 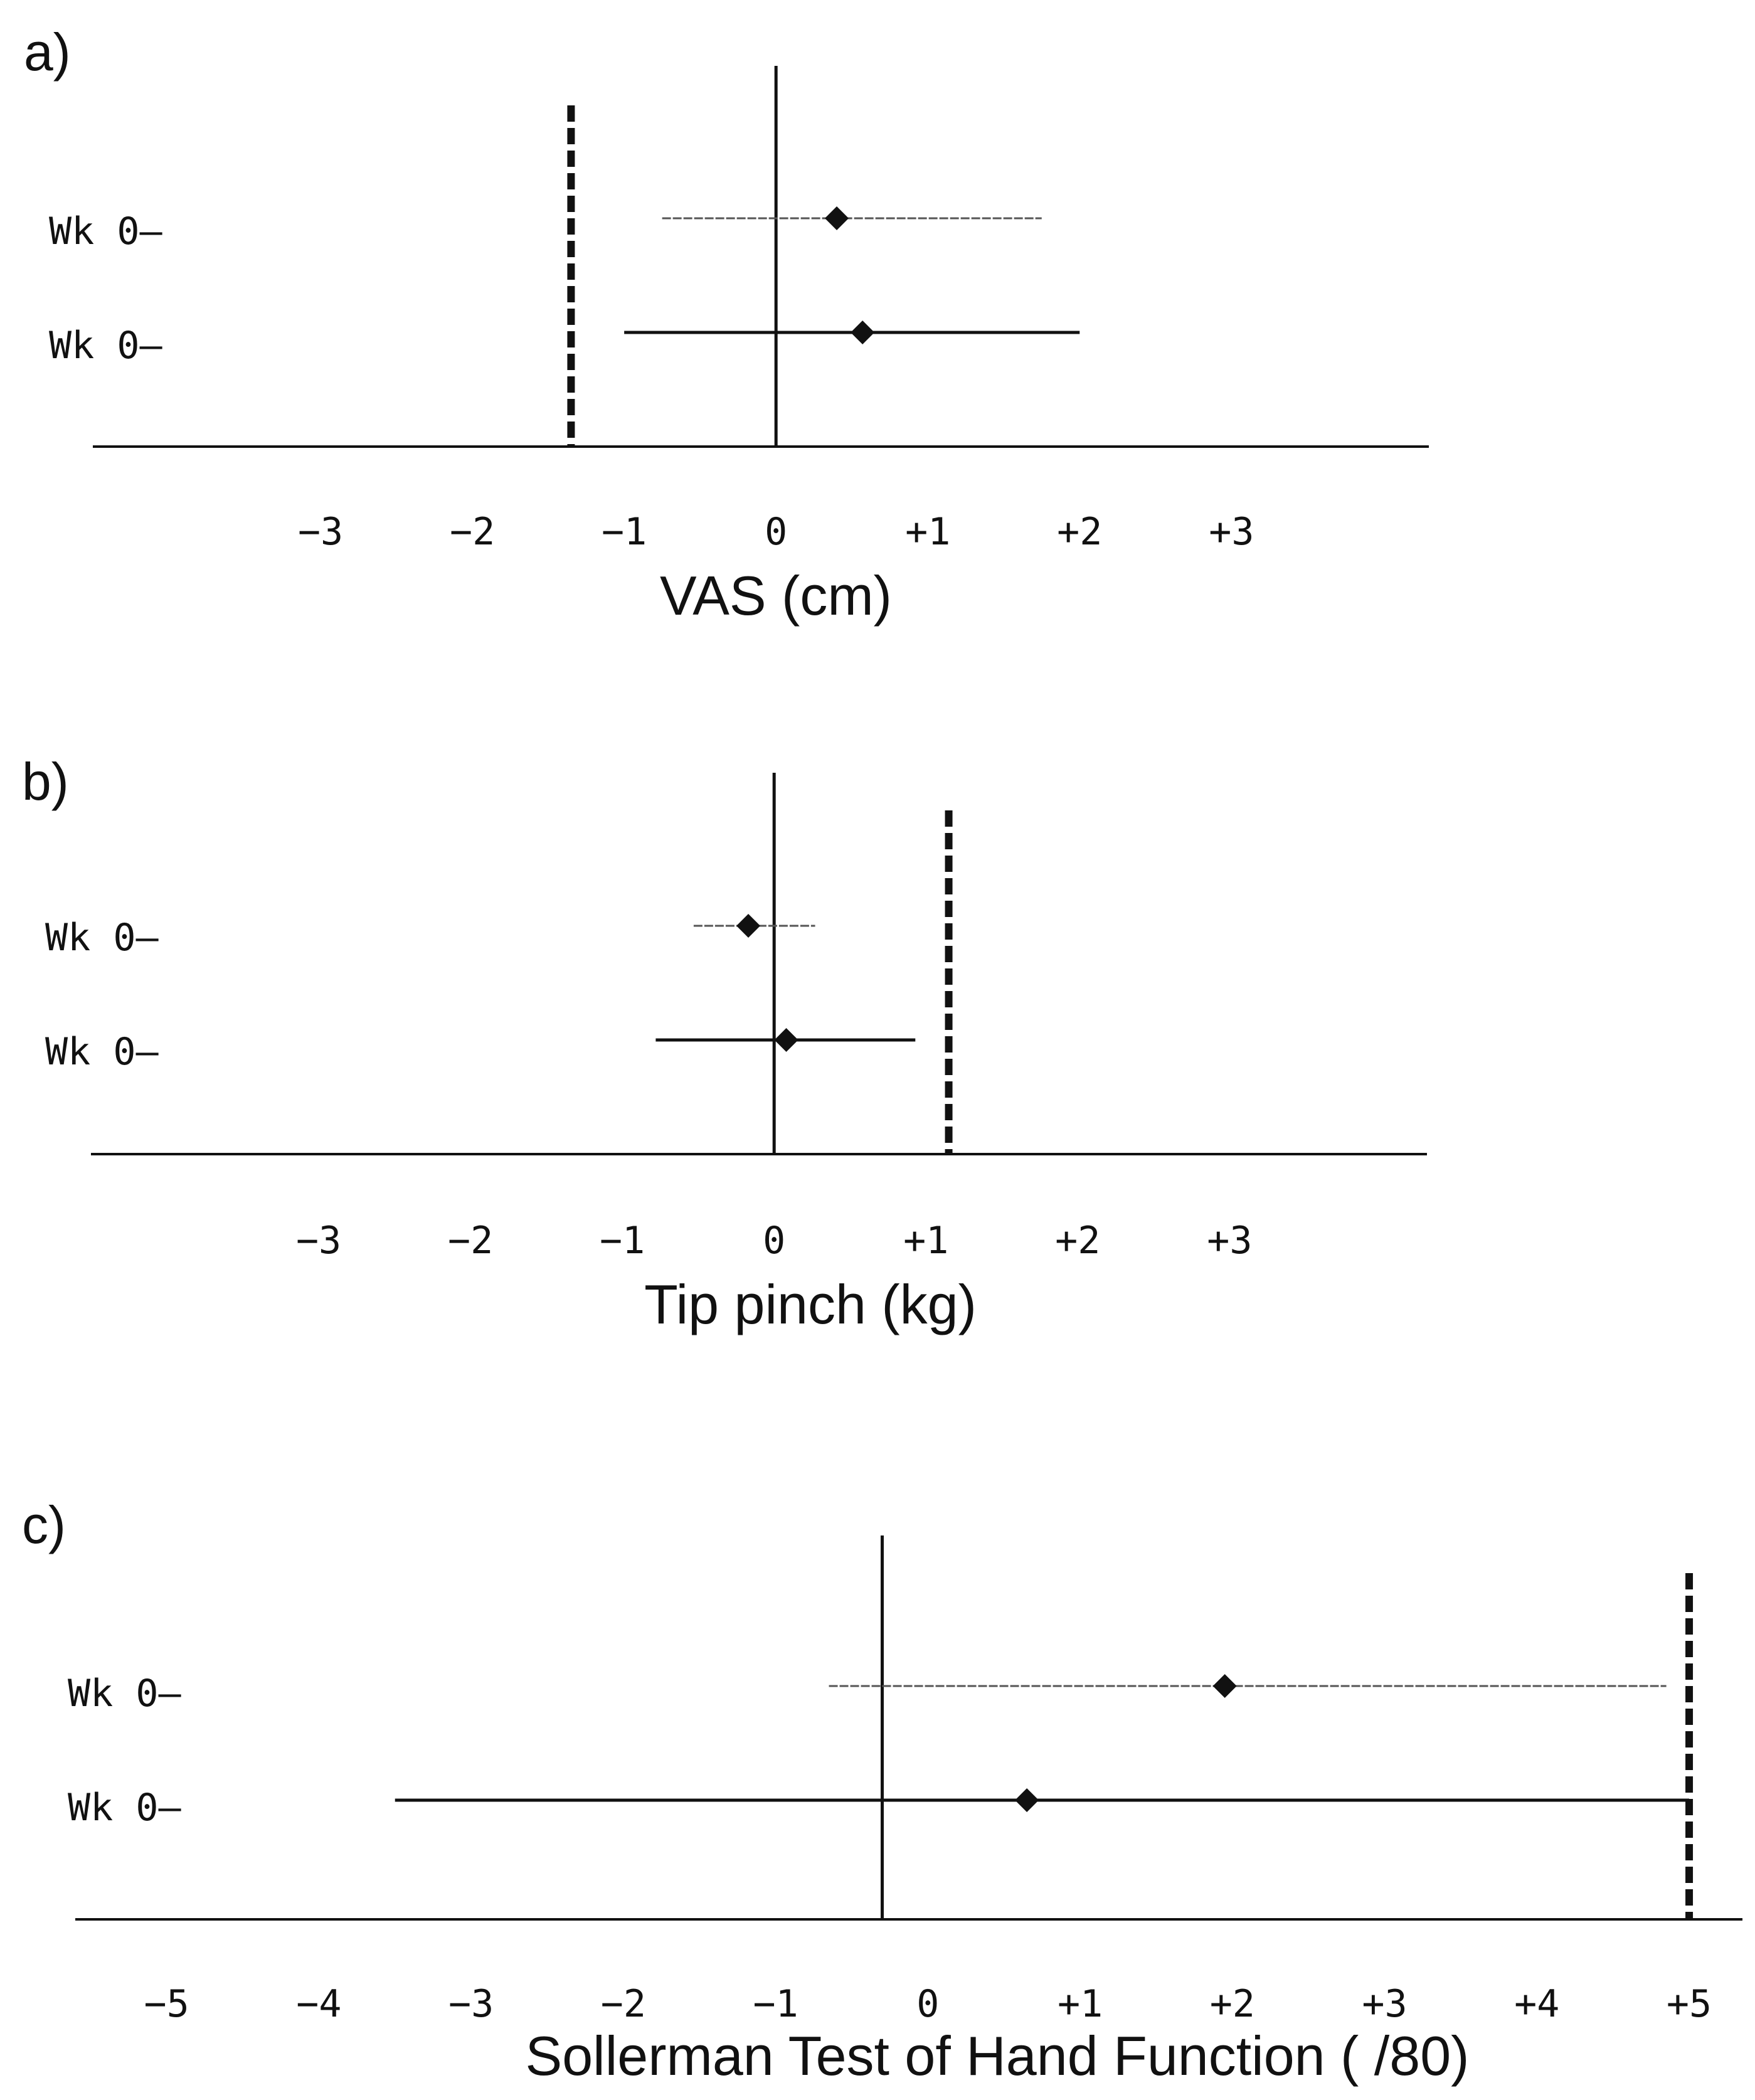 I want to click on panel-c-tick-label: −2, so click(x=623, y=2004).